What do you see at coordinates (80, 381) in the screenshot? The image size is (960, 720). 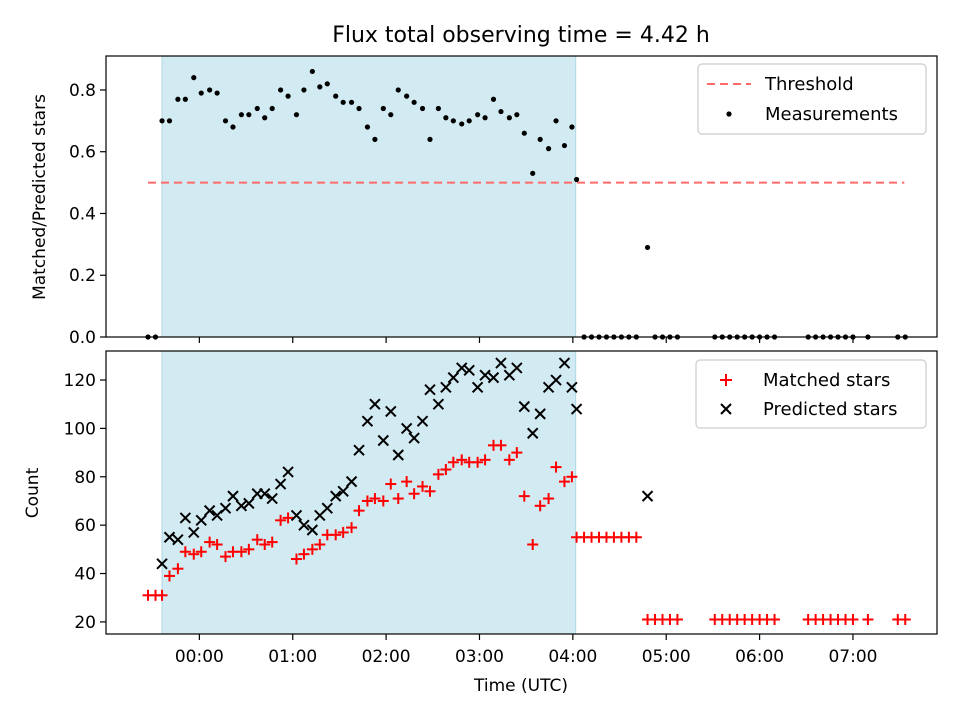 I see `y-tick-label: 120` at bounding box center [80, 381].